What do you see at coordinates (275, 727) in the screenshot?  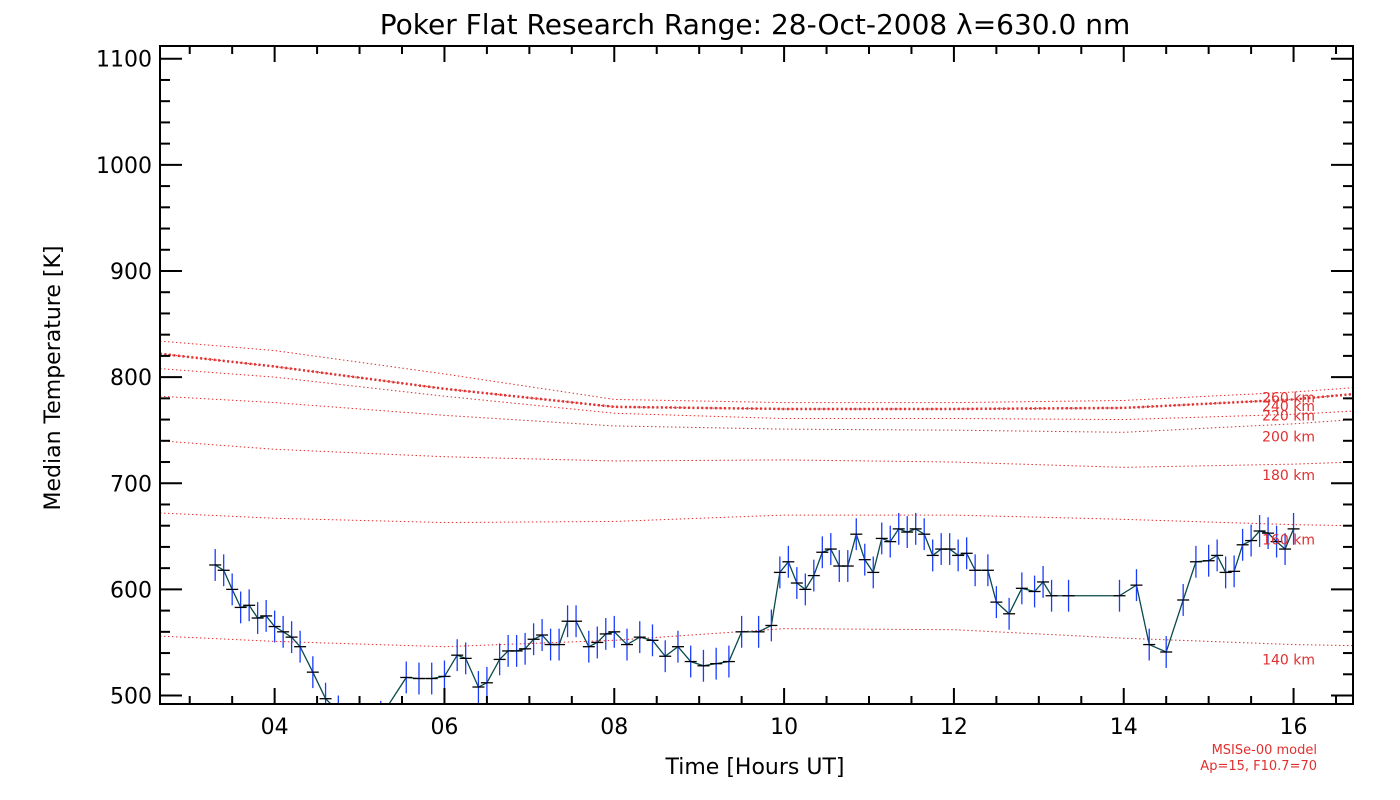 I see `x-tick-label: 04` at bounding box center [275, 727].